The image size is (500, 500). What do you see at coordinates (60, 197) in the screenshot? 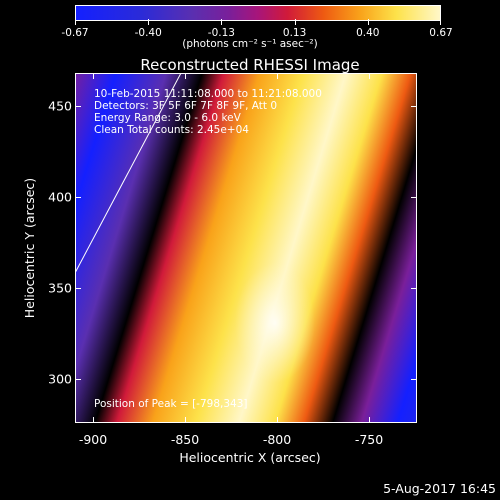
I see `y-tick-label: 400` at bounding box center [60, 197].